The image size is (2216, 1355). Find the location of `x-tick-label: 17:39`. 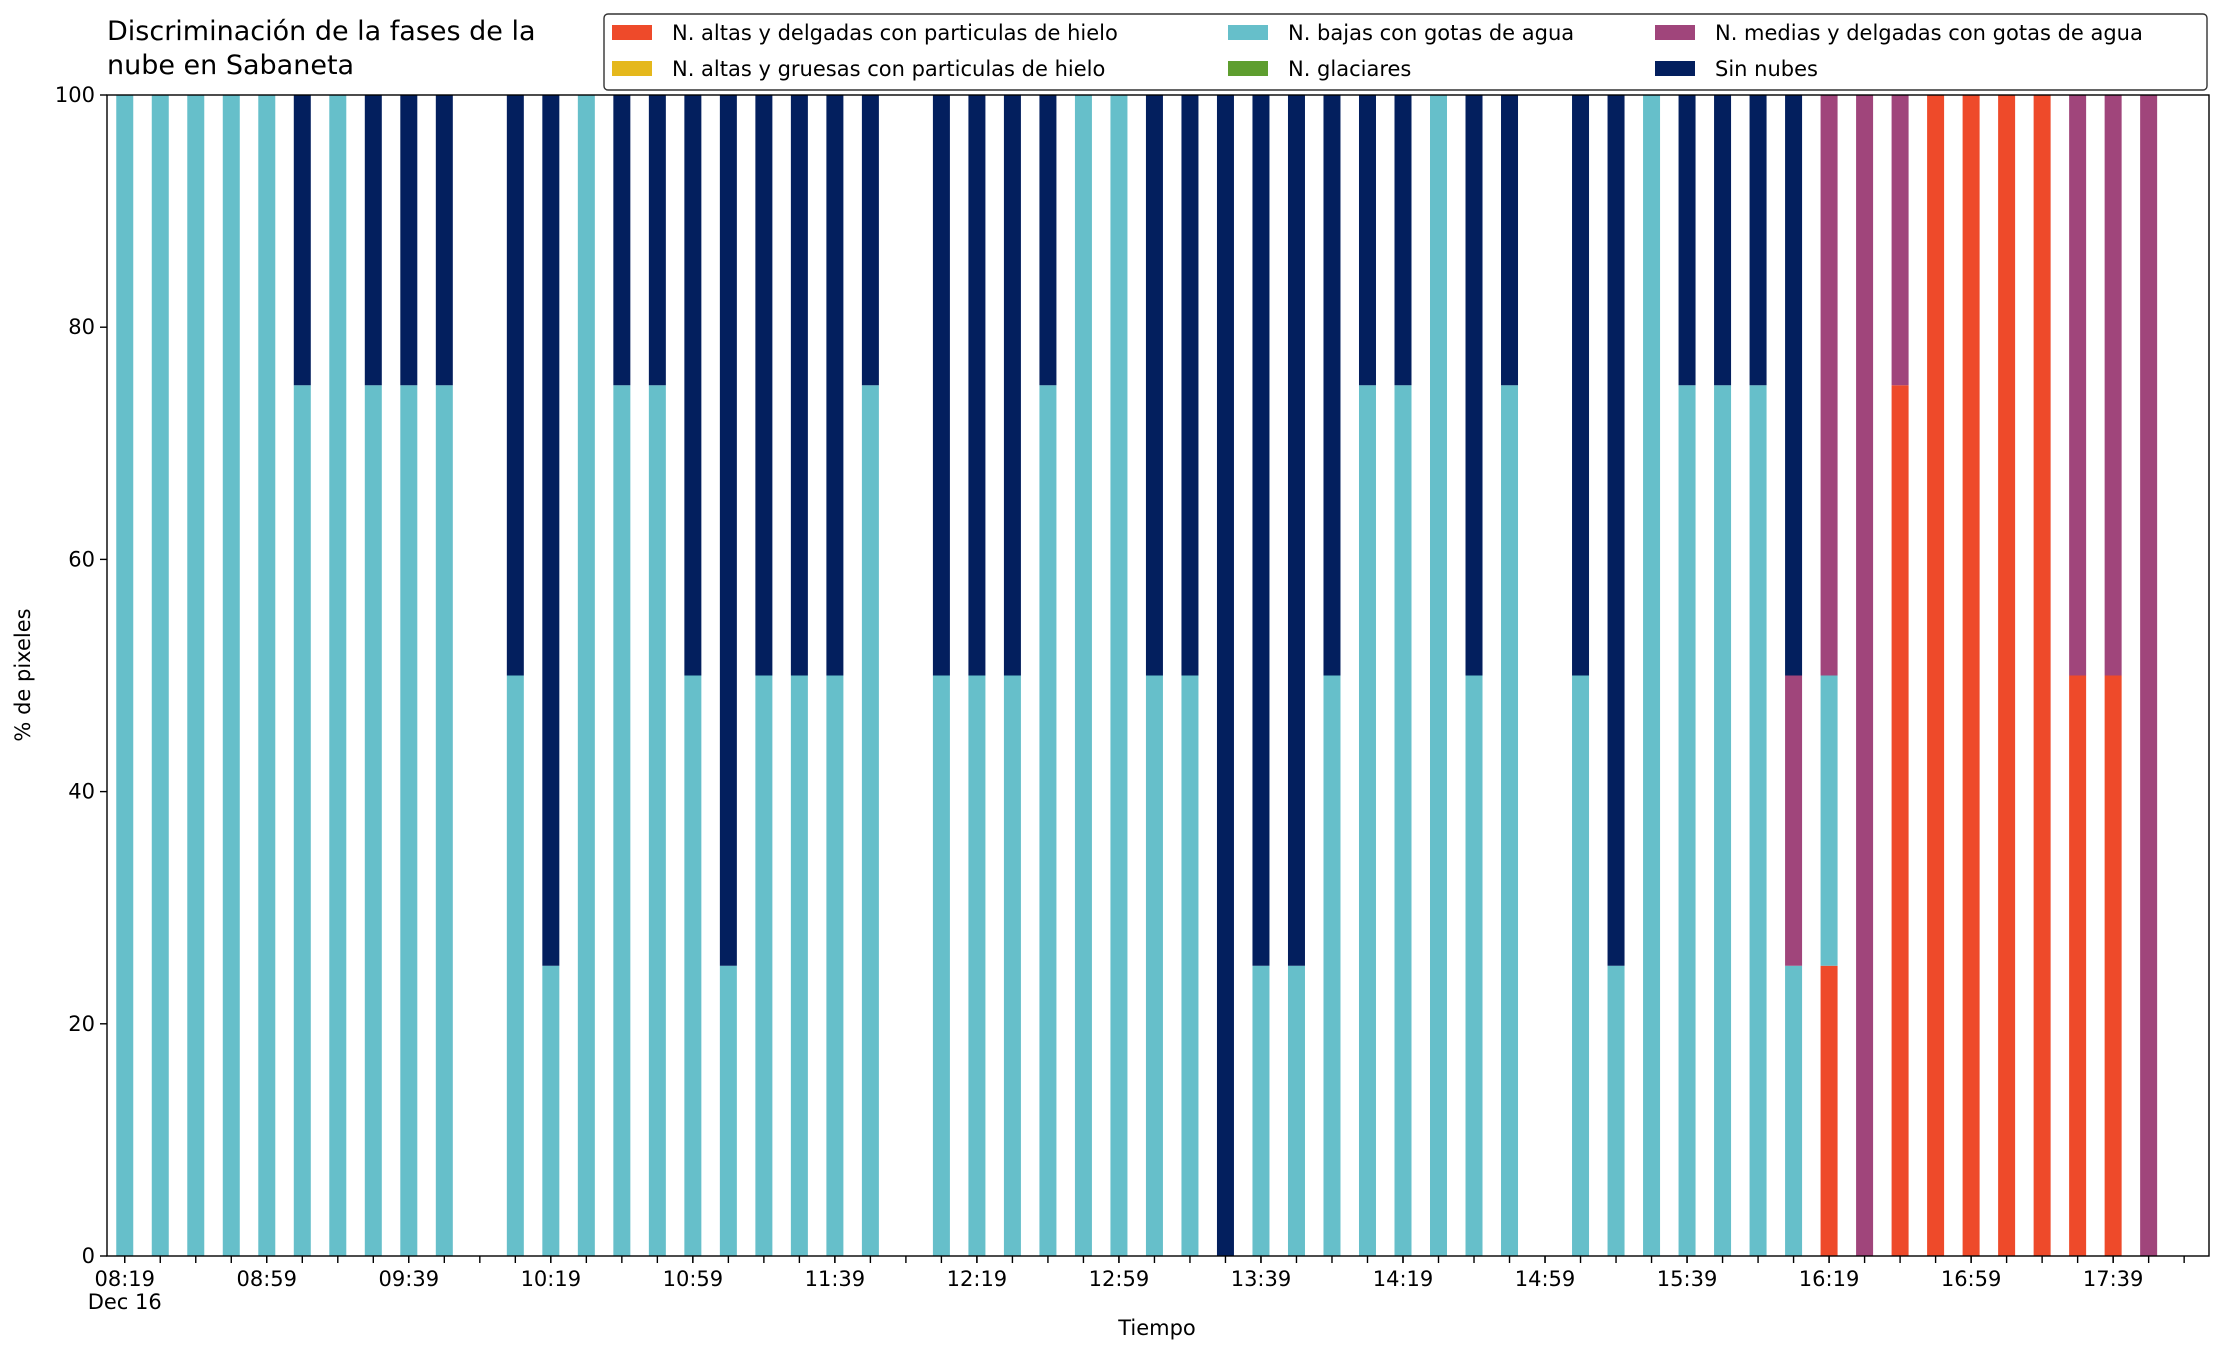

x-tick-label: 17:39 is located at coordinates (2113, 1279).